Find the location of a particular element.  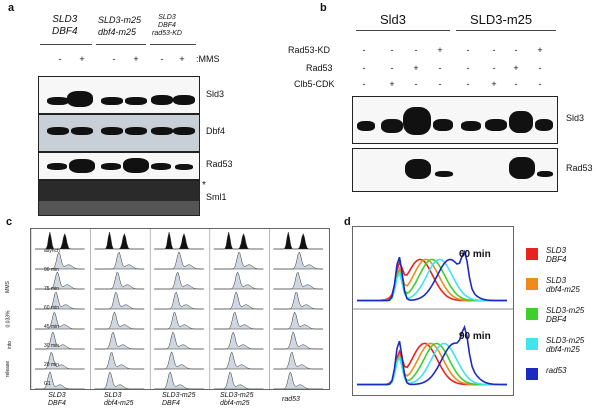

legend-text: SLD3-m25 DBF4 is located at coordinates (565, 315).